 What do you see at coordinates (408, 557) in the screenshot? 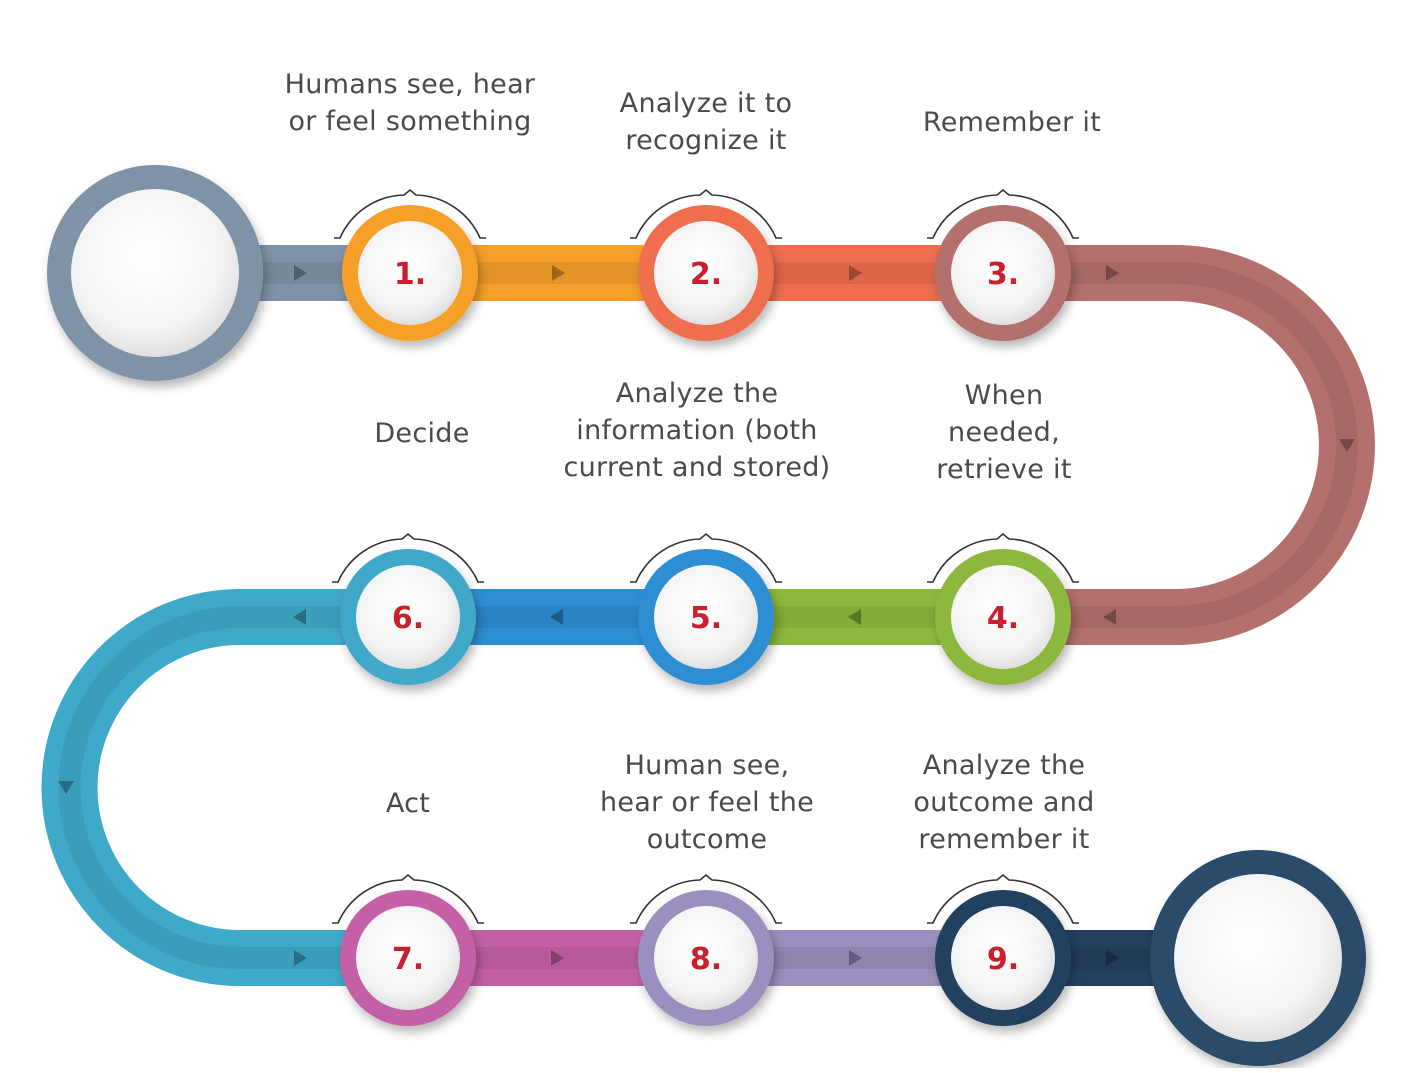
I see `step-6-arc` at bounding box center [408, 557].